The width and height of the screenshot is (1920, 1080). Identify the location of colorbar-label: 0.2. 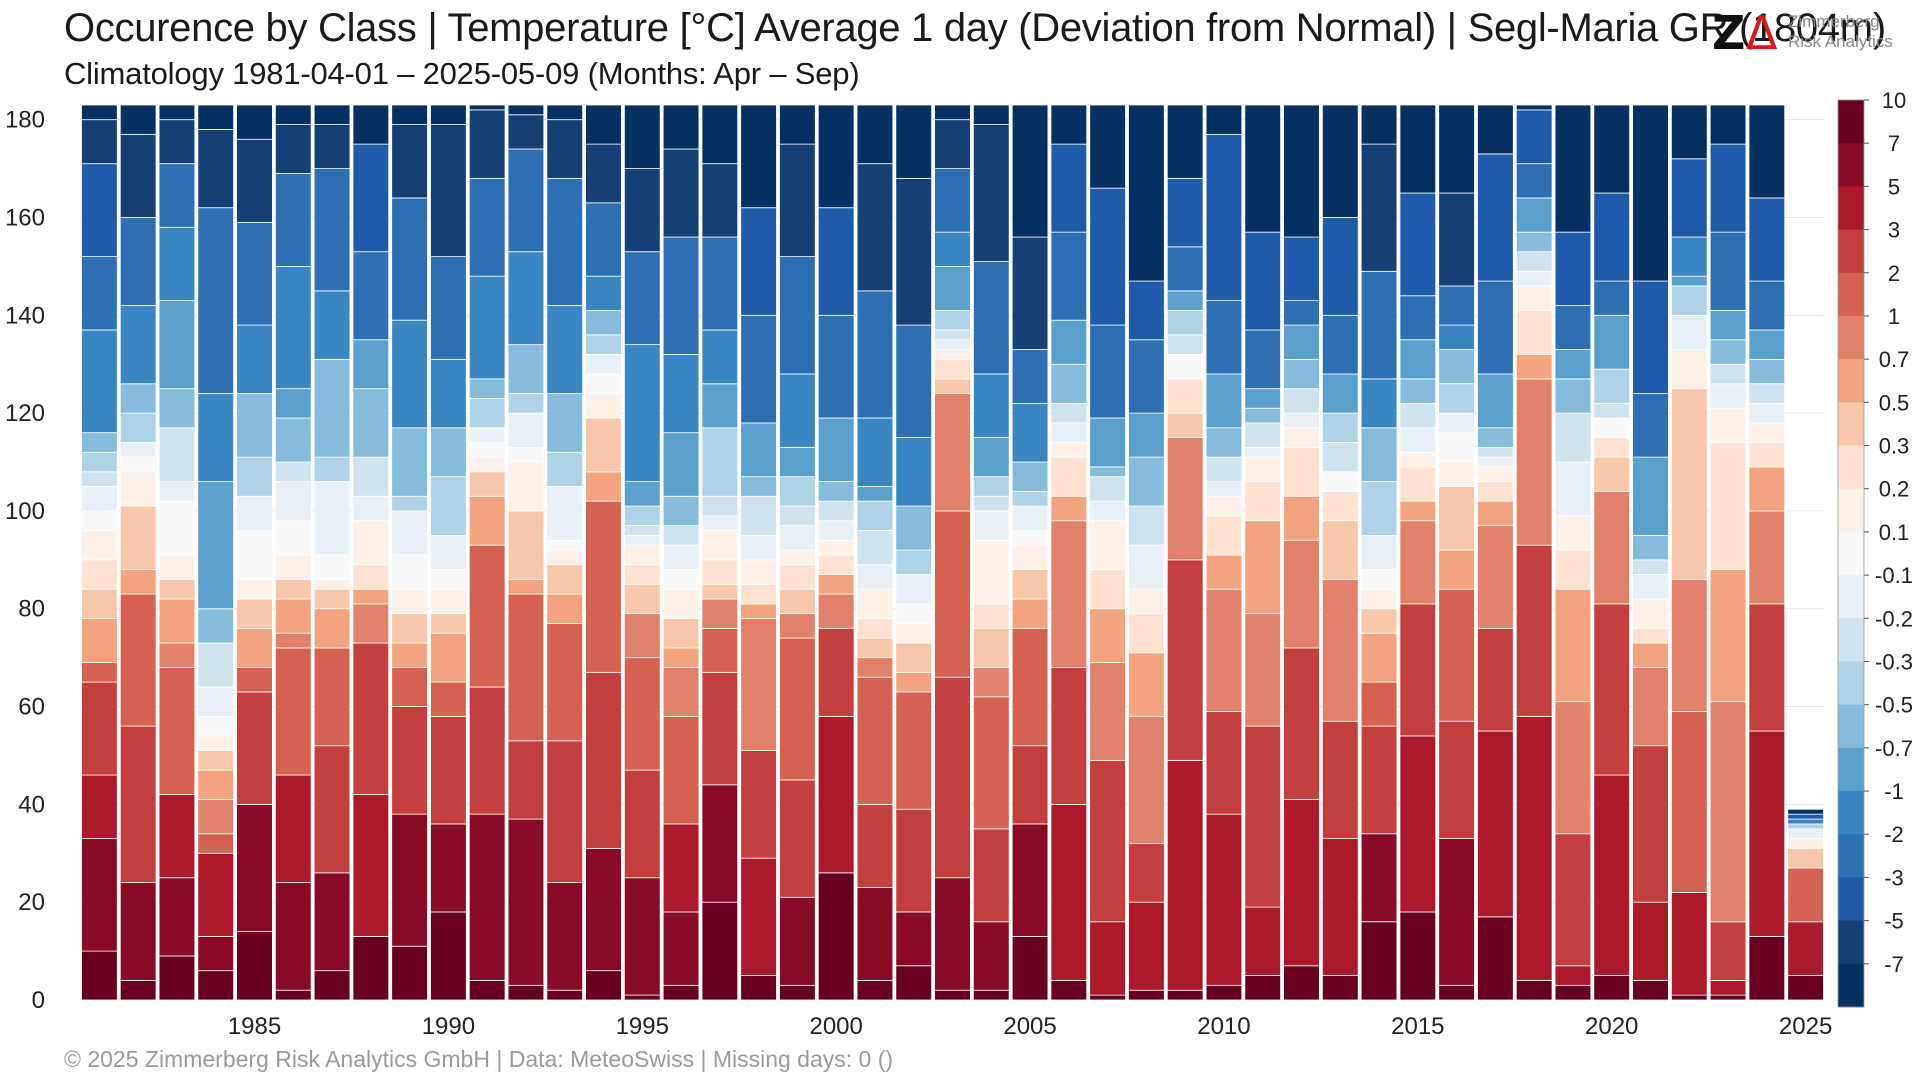
(1894, 489).